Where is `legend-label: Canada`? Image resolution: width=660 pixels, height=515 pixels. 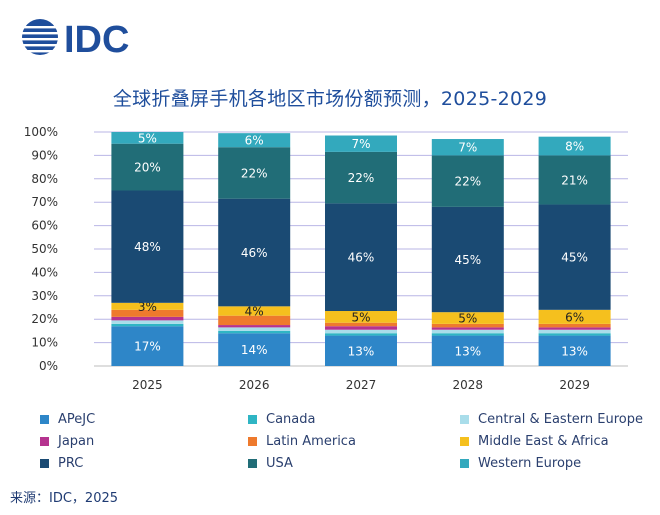 legend-label: Canada is located at coordinates (291, 419).